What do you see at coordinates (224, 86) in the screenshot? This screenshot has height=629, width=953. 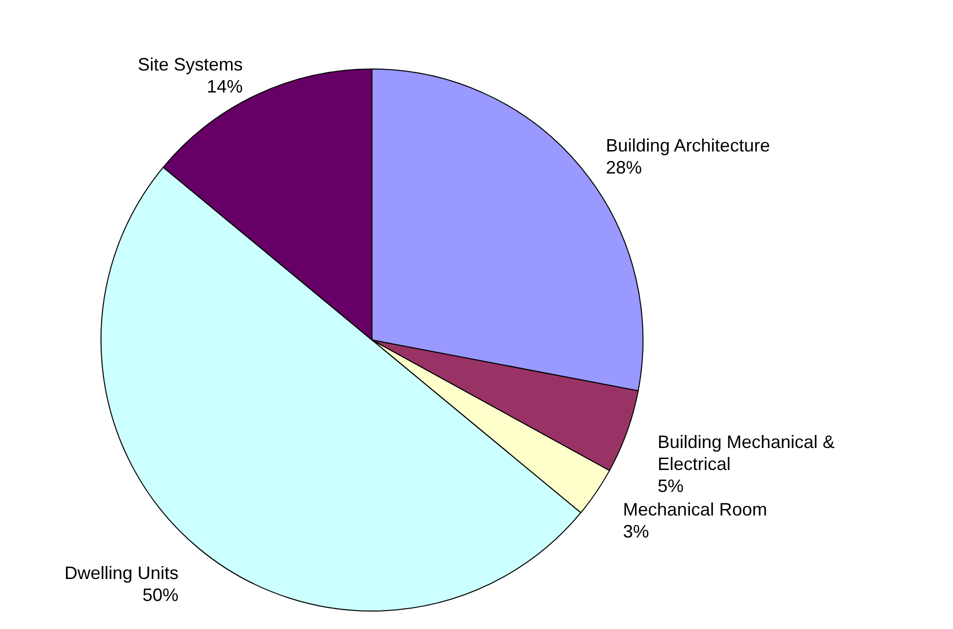 I see `data-label: 14%` at bounding box center [224, 86].